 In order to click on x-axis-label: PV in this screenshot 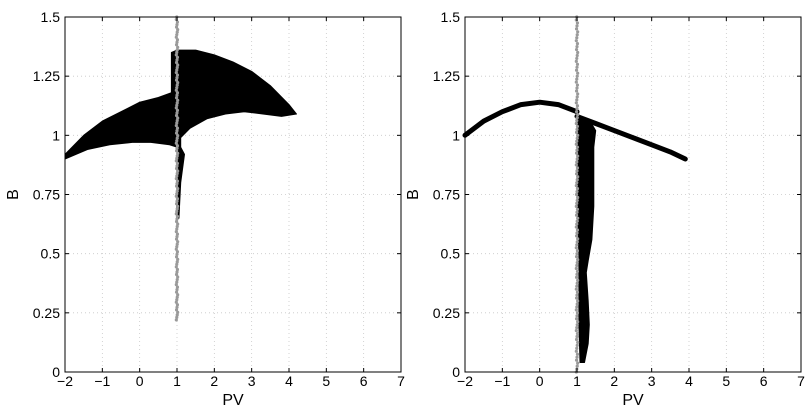, I will do `click(633, 400)`.